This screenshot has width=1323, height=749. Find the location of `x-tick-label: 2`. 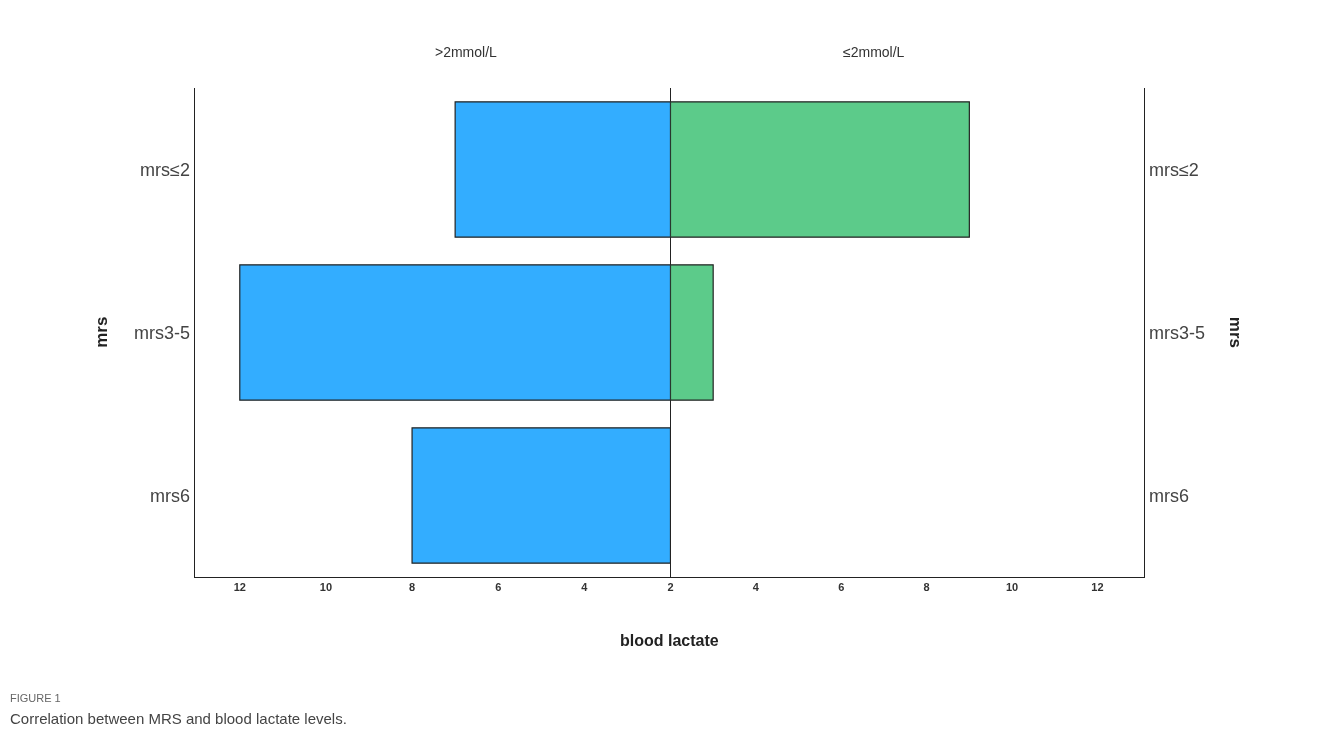

x-tick-label: 2 is located at coordinates (670, 587).